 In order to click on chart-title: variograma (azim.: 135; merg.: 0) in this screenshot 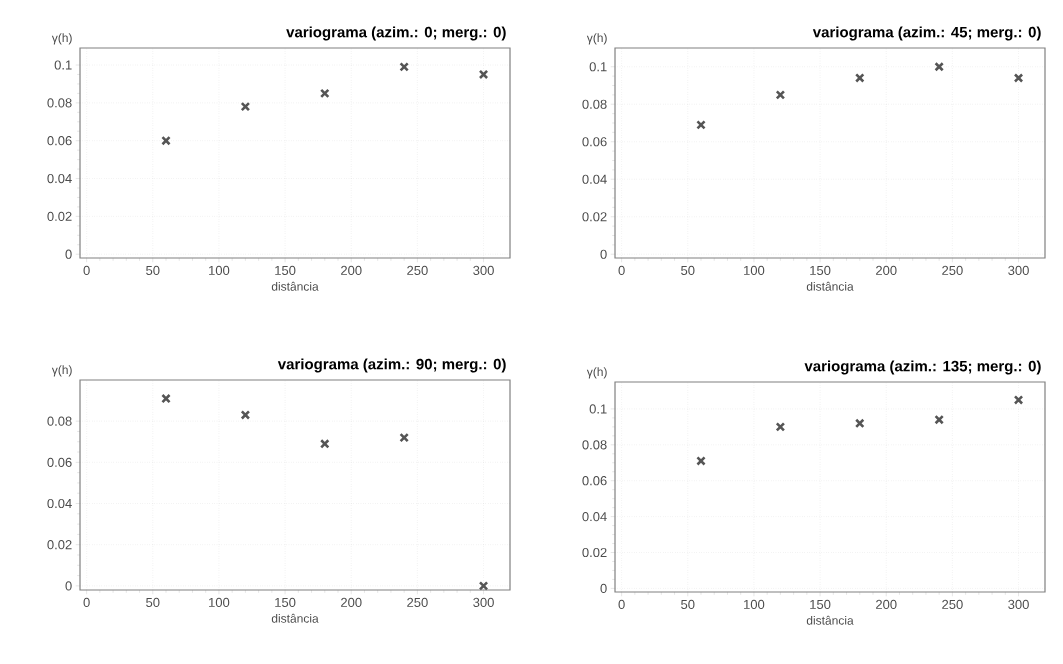, I will do `click(922, 367)`.